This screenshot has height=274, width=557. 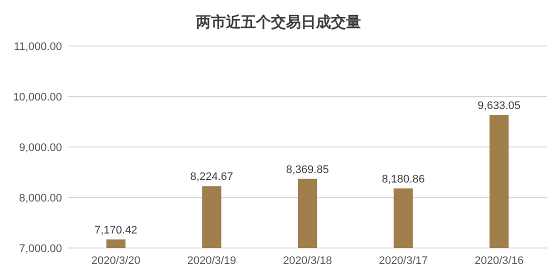 I want to click on x-tick-label: 2020/3/17, so click(x=403, y=261).